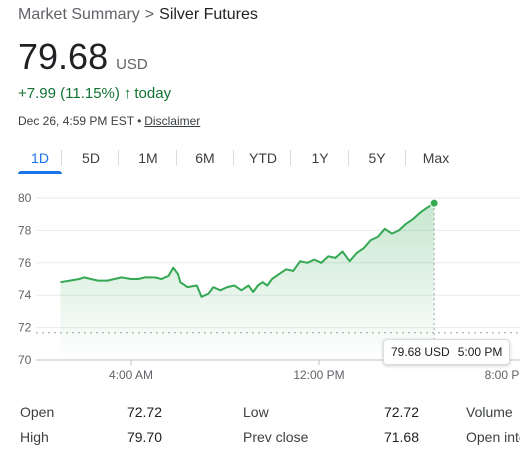 The image size is (520, 466). I want to click on y-tick-label: 72, so click(25, 328).